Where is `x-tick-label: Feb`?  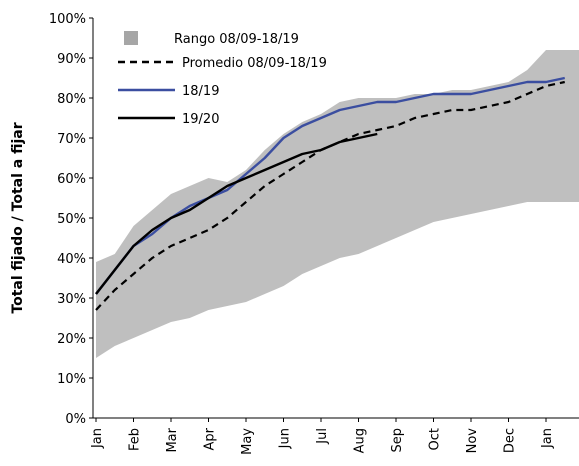 x-tick-label: Feb is located at coordinates (135, 439).